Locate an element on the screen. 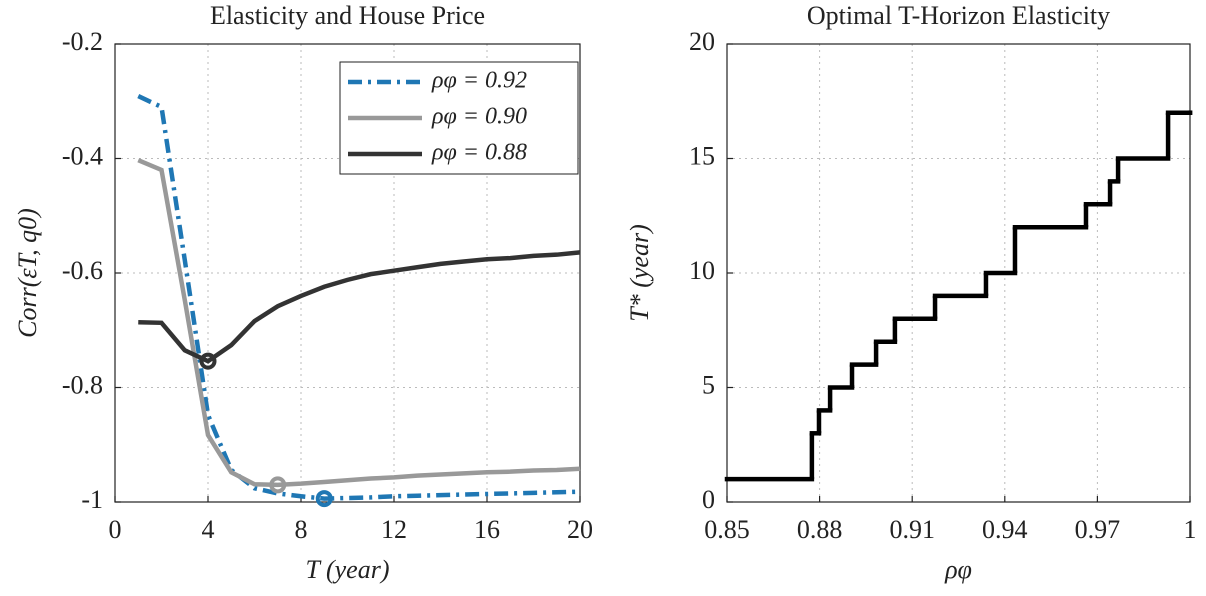 This screenshot has width=1206, height=596. y-tick-label: 10 is located at coordinates (702, 270).